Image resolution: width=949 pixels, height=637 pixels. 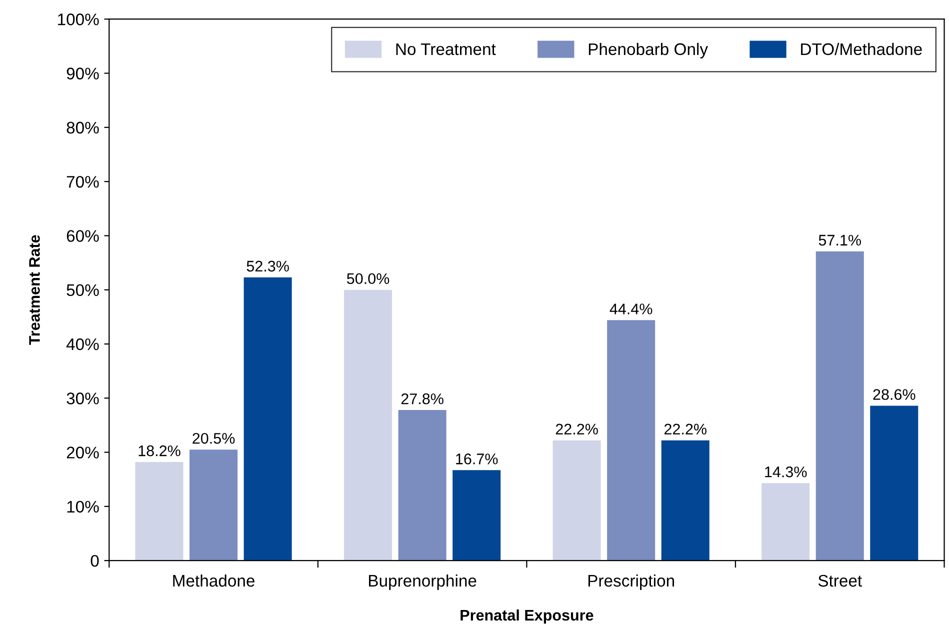 What do you see at coordinates (213, 438) in the screenshot?
I see `data-label: 20.5%` at bounding box center [213, 438].